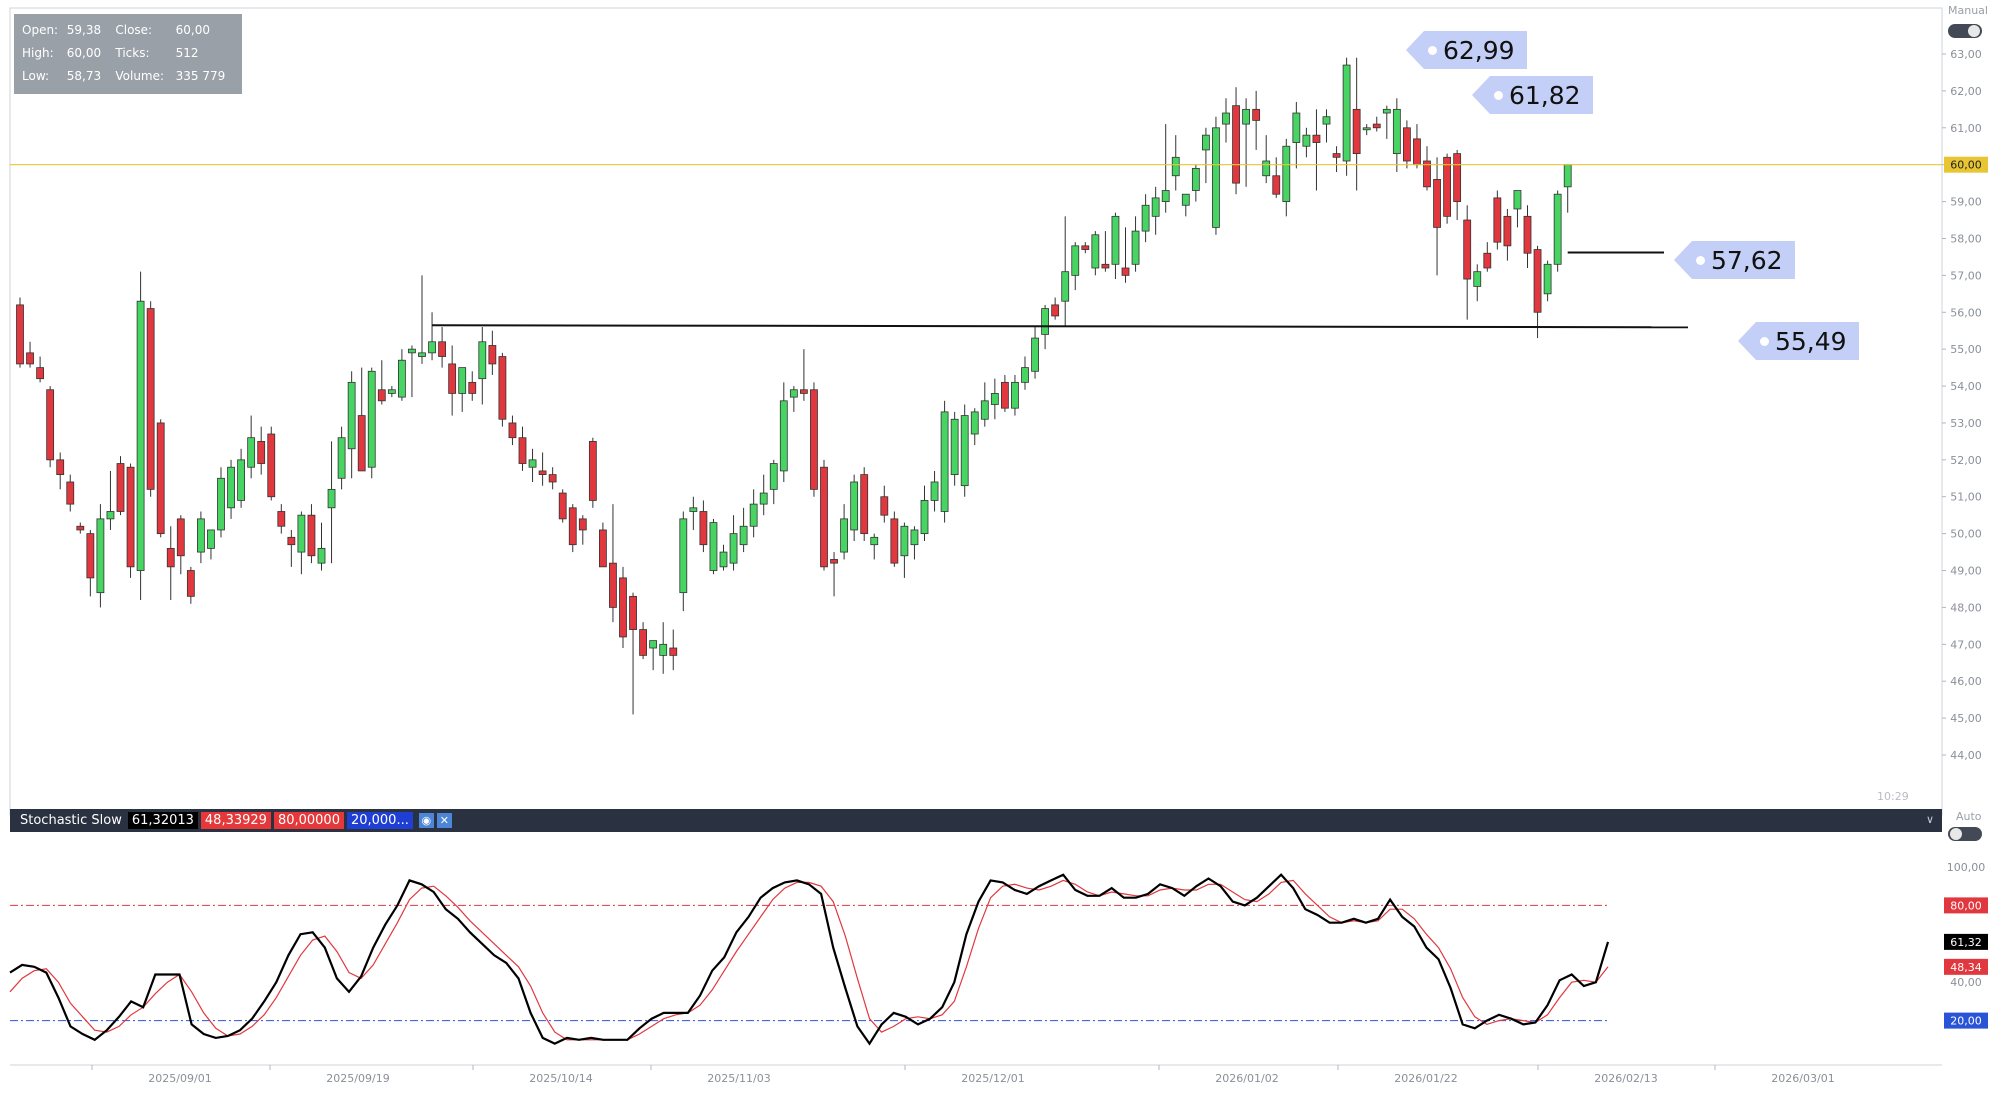  What do you see at coordinates (84, 52) in the screenshot?
I see `high-value: 60,00` at bounding box center [84, 52].